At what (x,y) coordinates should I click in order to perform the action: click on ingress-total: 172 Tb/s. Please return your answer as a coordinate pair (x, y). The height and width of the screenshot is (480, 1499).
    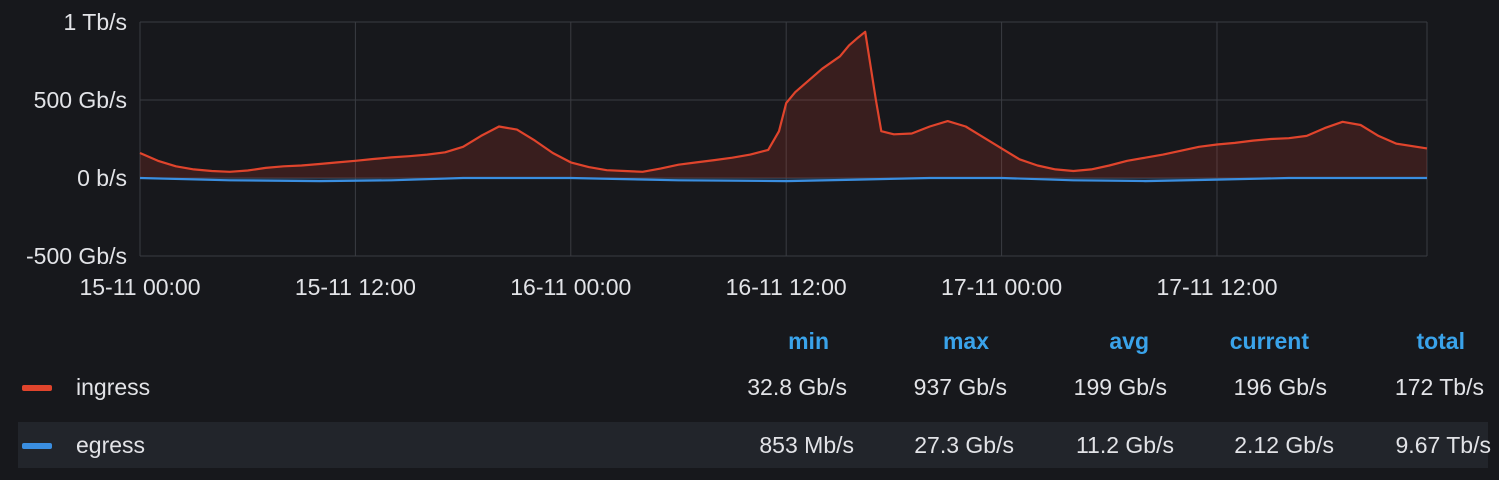
    Looking at the image, I should click on (1439, 387).